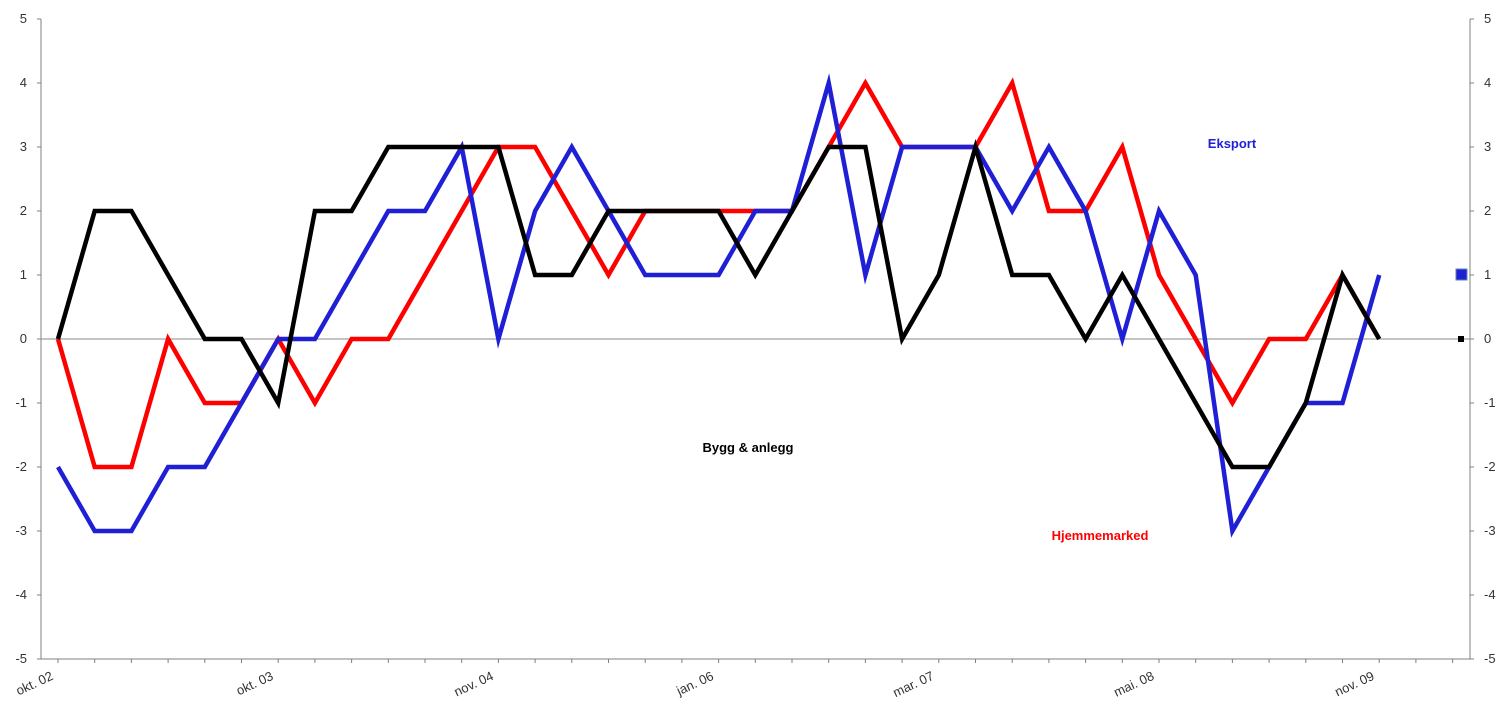 This screenshot has height=711, width=1496. I want to click on y-tick-label-left: -4, so click(21, 594).